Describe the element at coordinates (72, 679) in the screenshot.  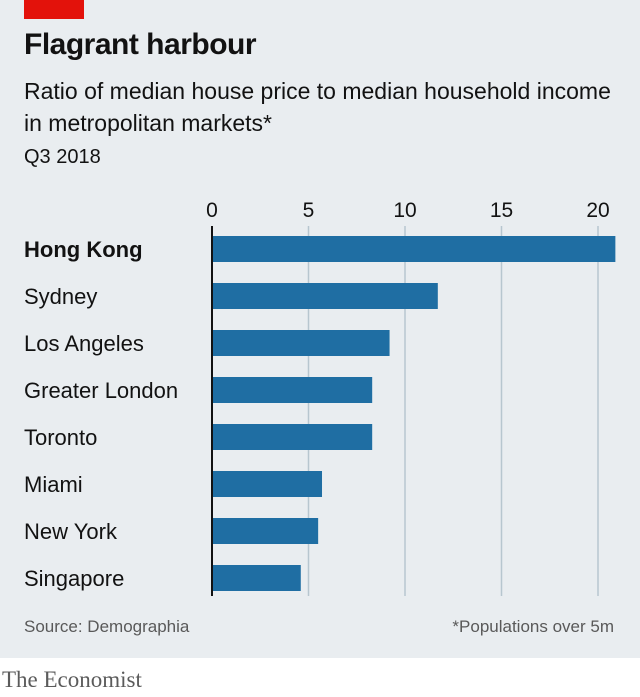
I see `brand-logo: The Economist` at that location.